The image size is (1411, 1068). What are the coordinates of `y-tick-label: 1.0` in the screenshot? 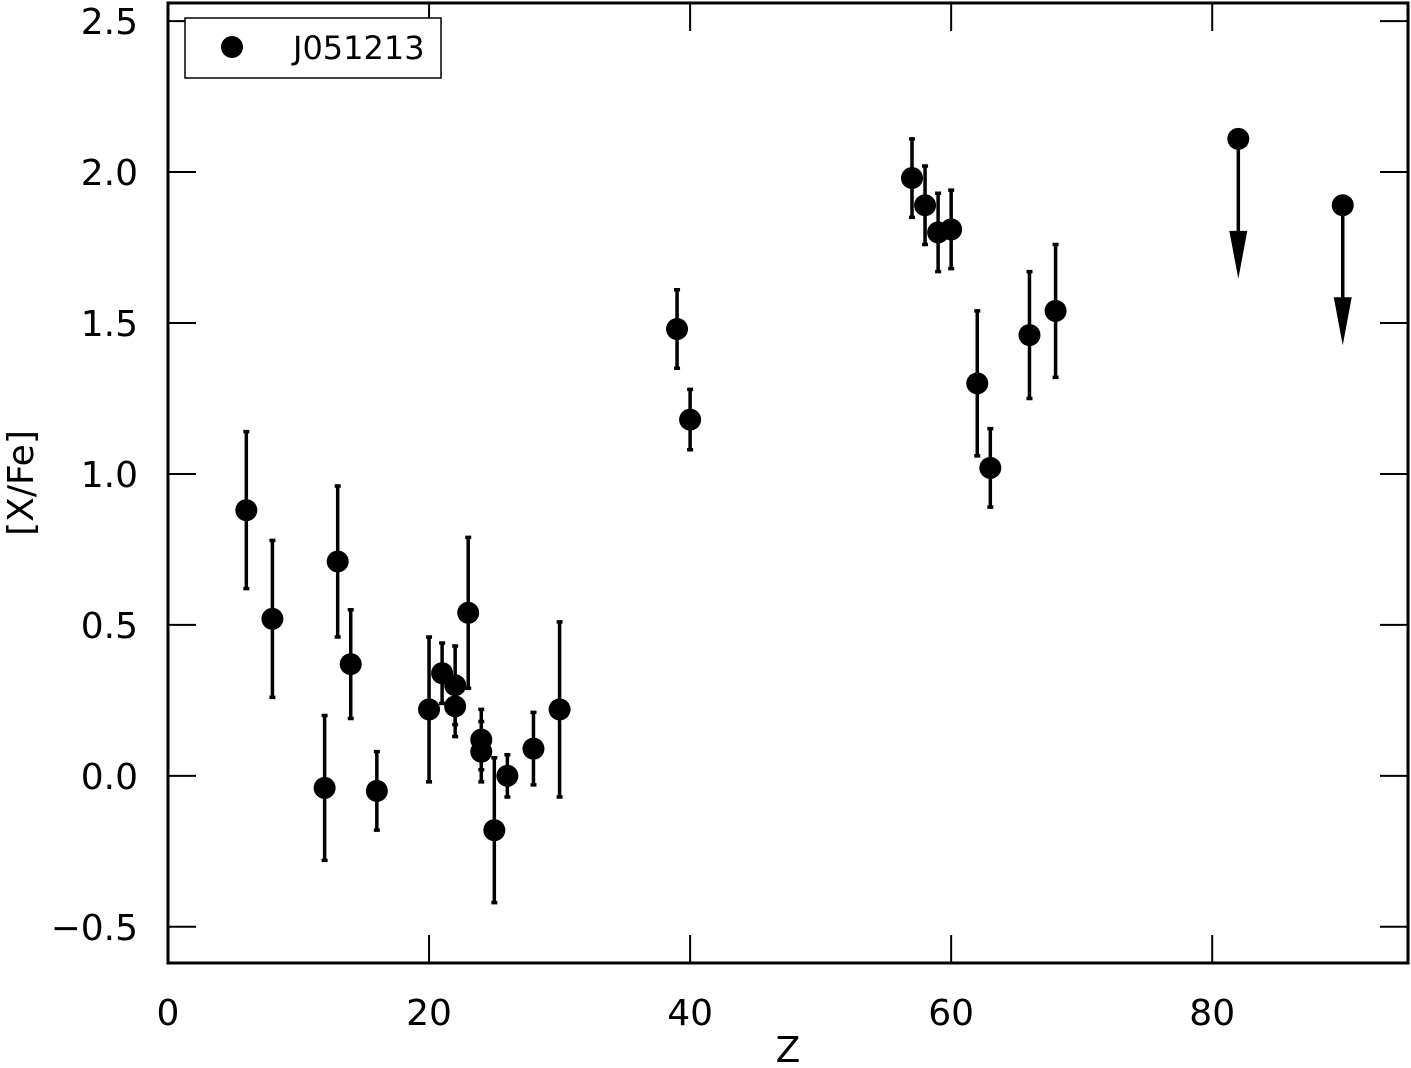 It's located at (109, 475).